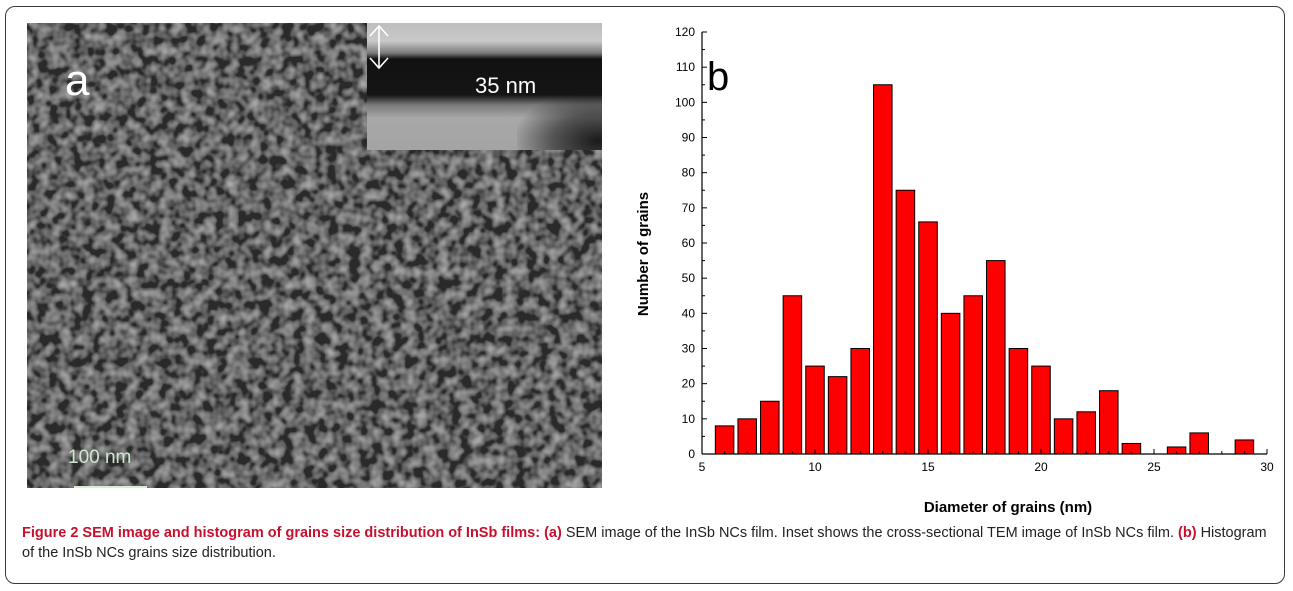 The image size is (1293, 591). What do you see at coordinates (928, 467) in the screenshot?
I see `x-tick-label: 15` at bounding box center [928, 467].